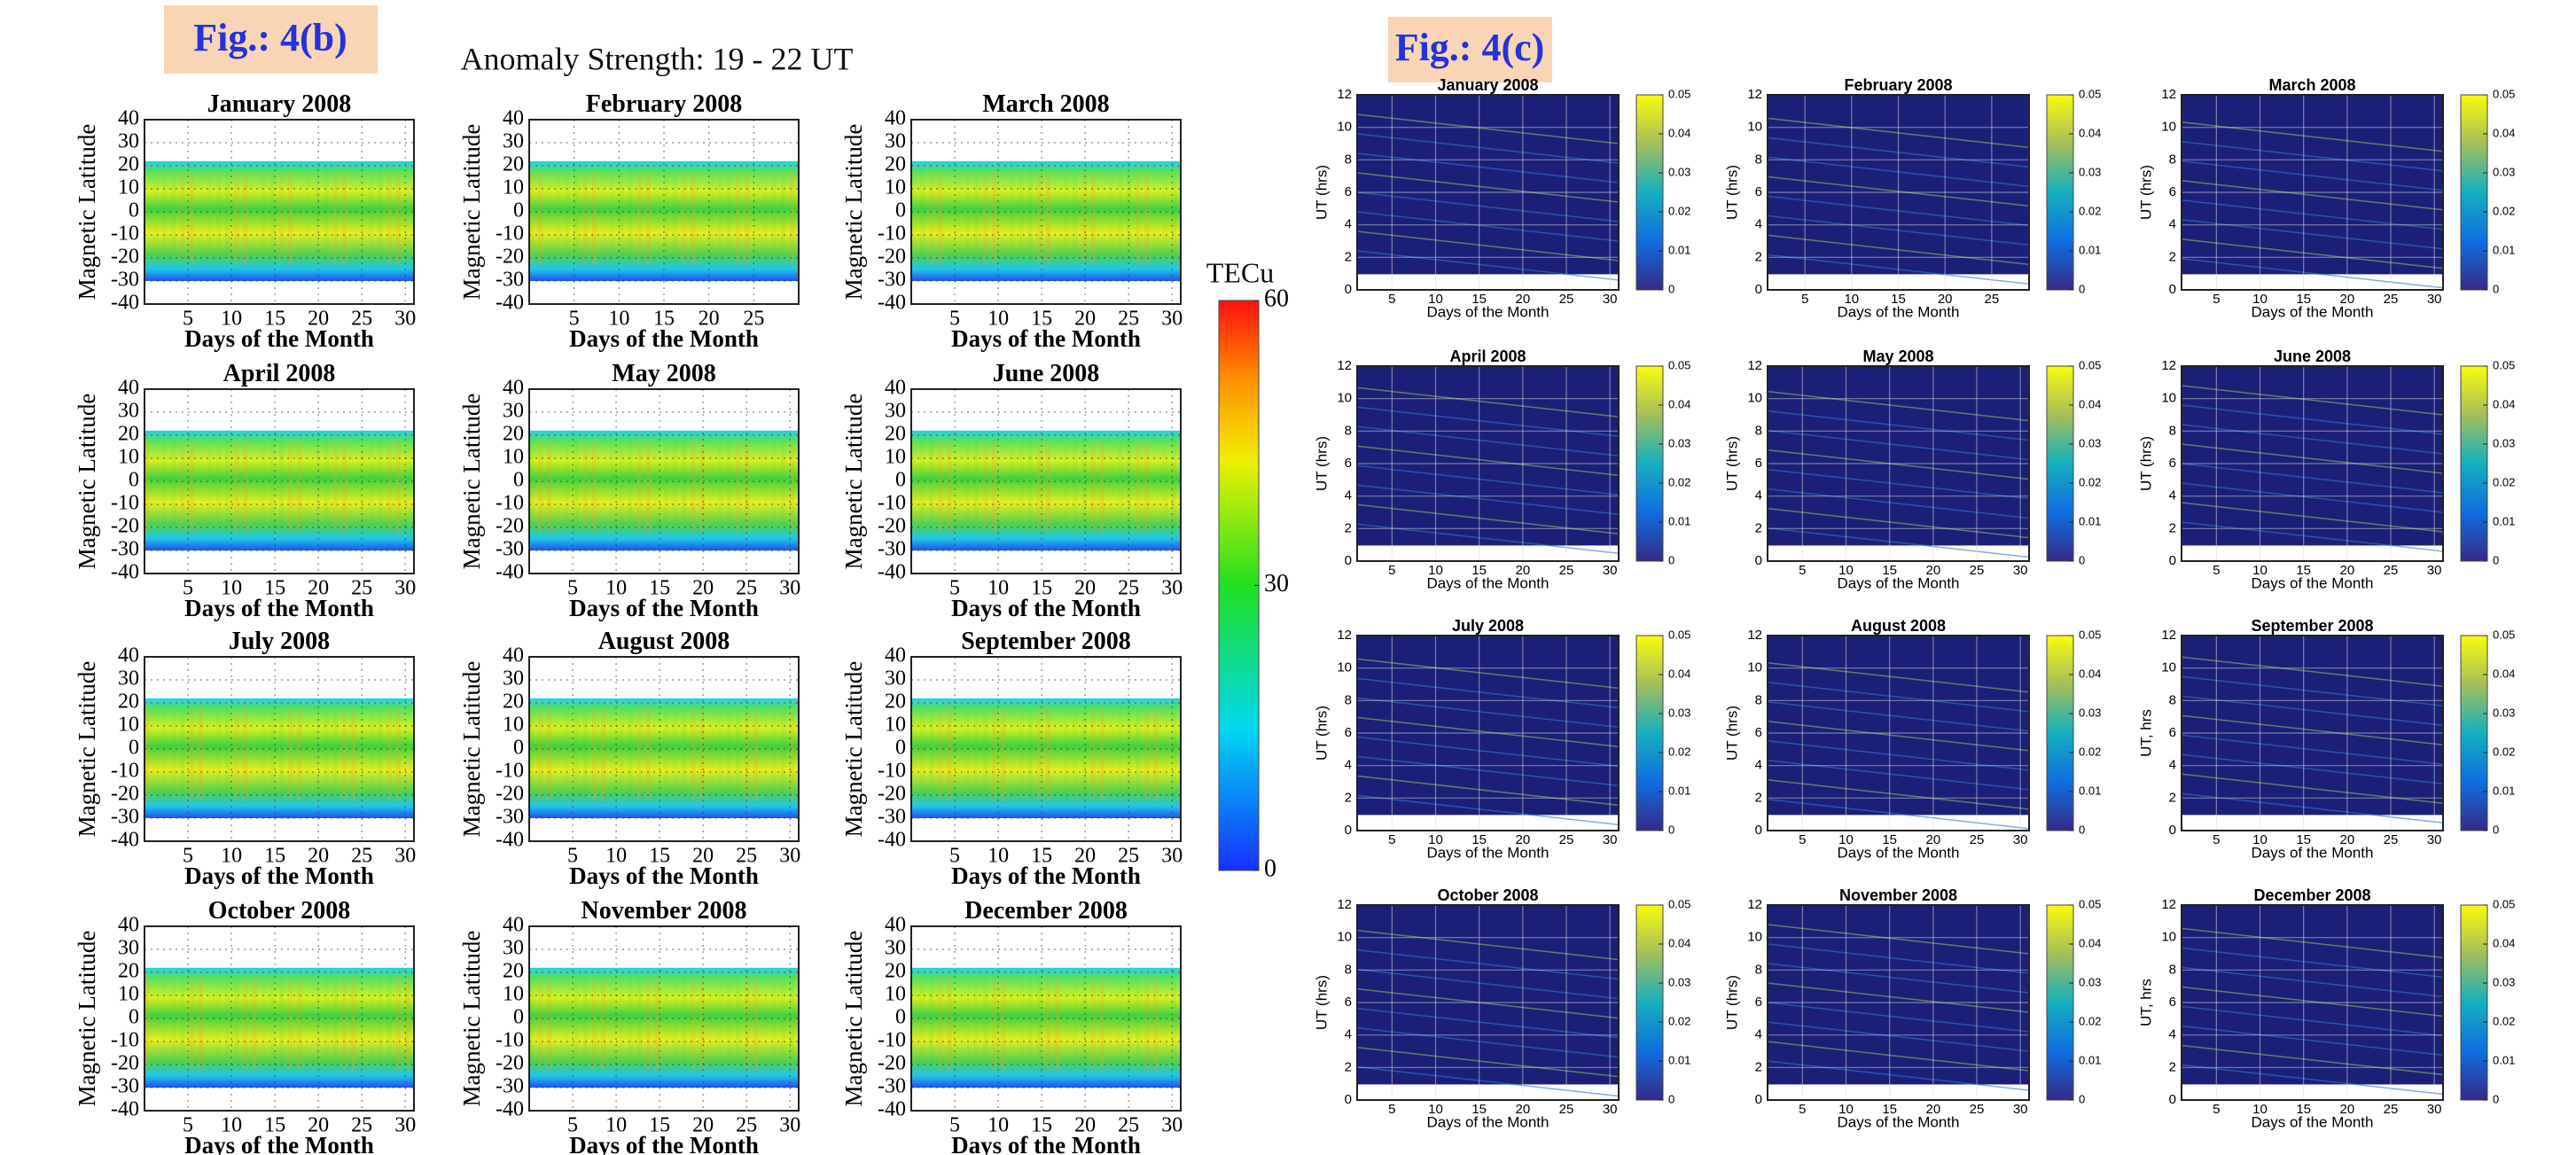  Describe the element at coordinates (892, 572) in the screenshot. I see `y-tick-label: -40` at that location.